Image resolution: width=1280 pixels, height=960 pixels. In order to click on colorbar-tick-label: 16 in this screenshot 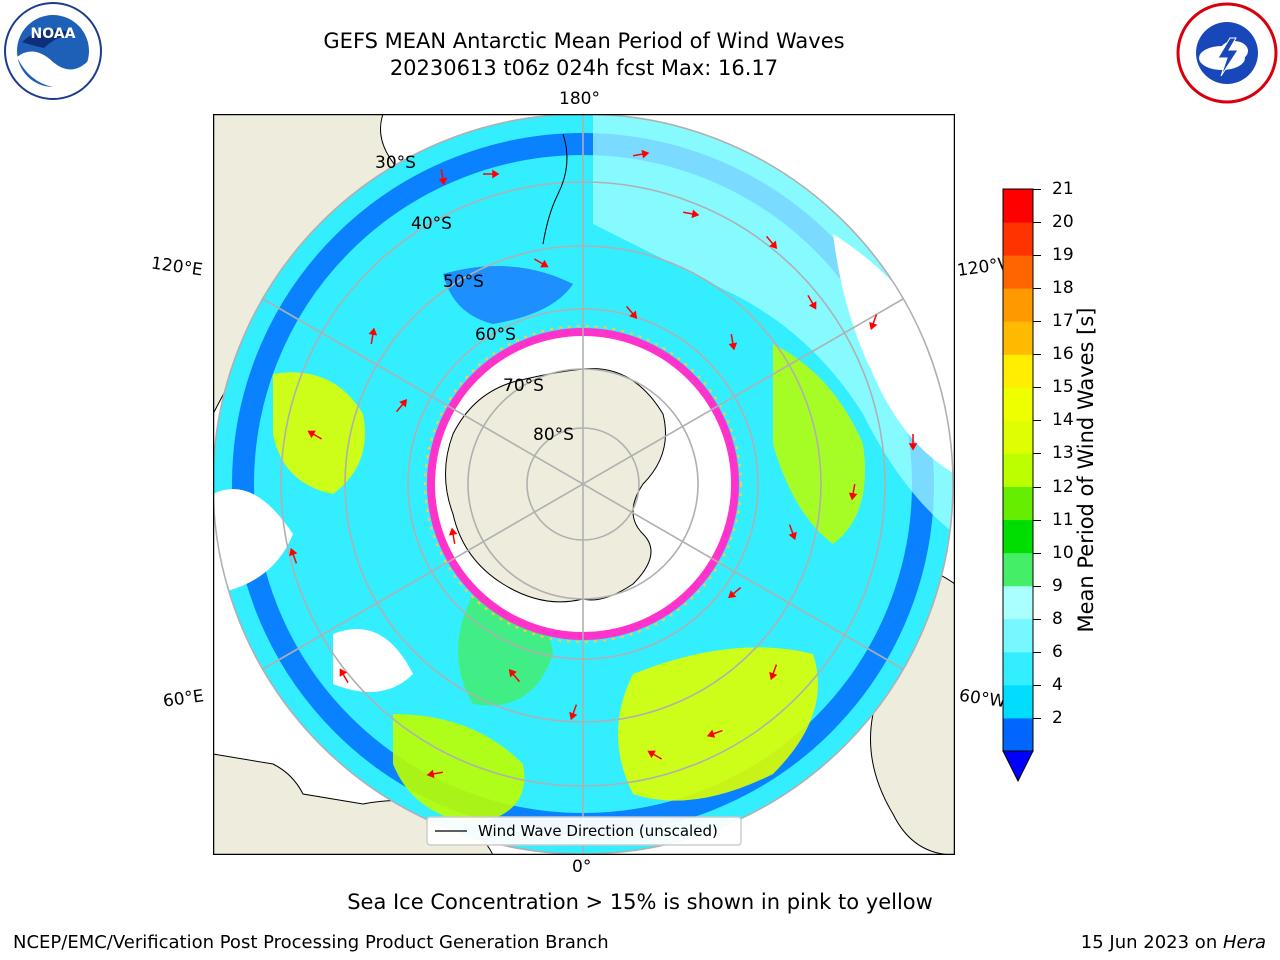, I will do `click(1063, 354)`.